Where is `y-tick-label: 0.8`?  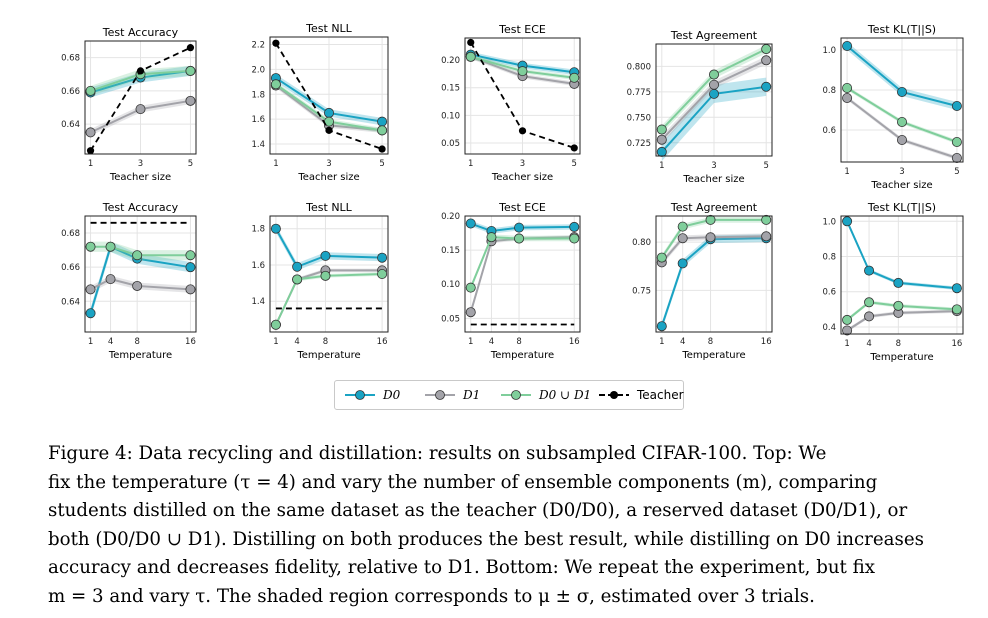 y-tick-label: 0.8 is located at coordinates (829, 258).